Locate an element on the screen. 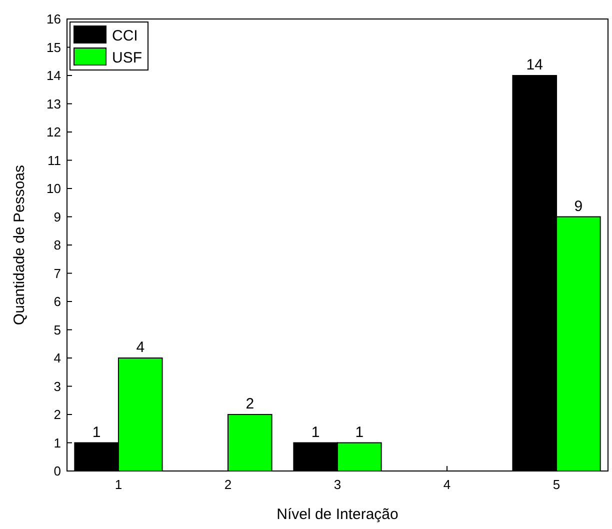 This screenshot has height=529, width=612. x-axis-title: Nível de Interação is located at coordinates (337, 514).